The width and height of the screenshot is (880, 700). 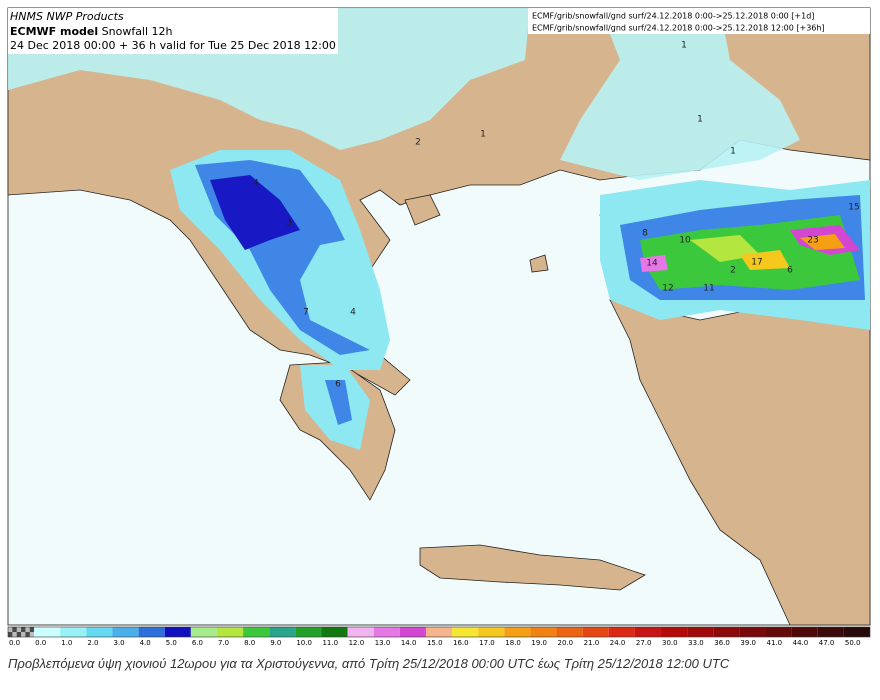 I want to click on contour-label: 14, so click(x=652, y=264).